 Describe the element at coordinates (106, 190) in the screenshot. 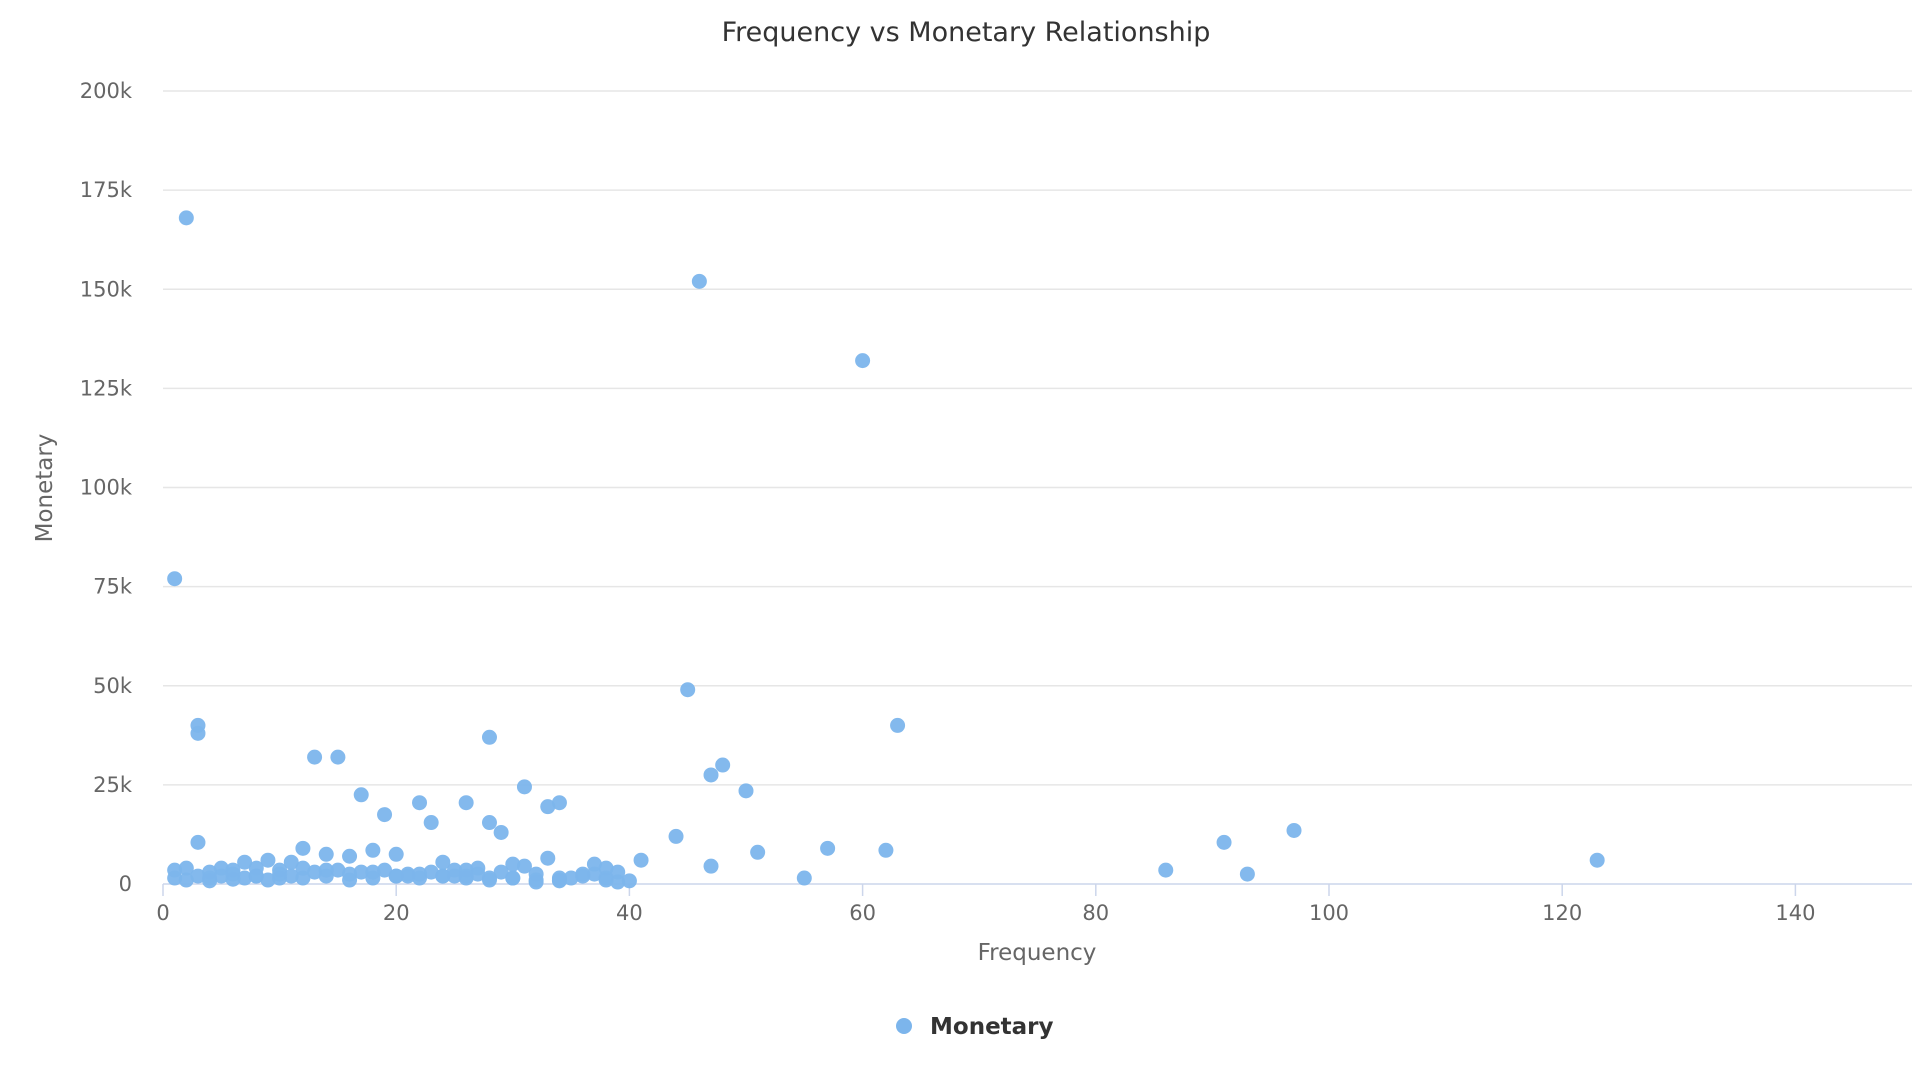

I see `y-tick-label: 175k` at that location.